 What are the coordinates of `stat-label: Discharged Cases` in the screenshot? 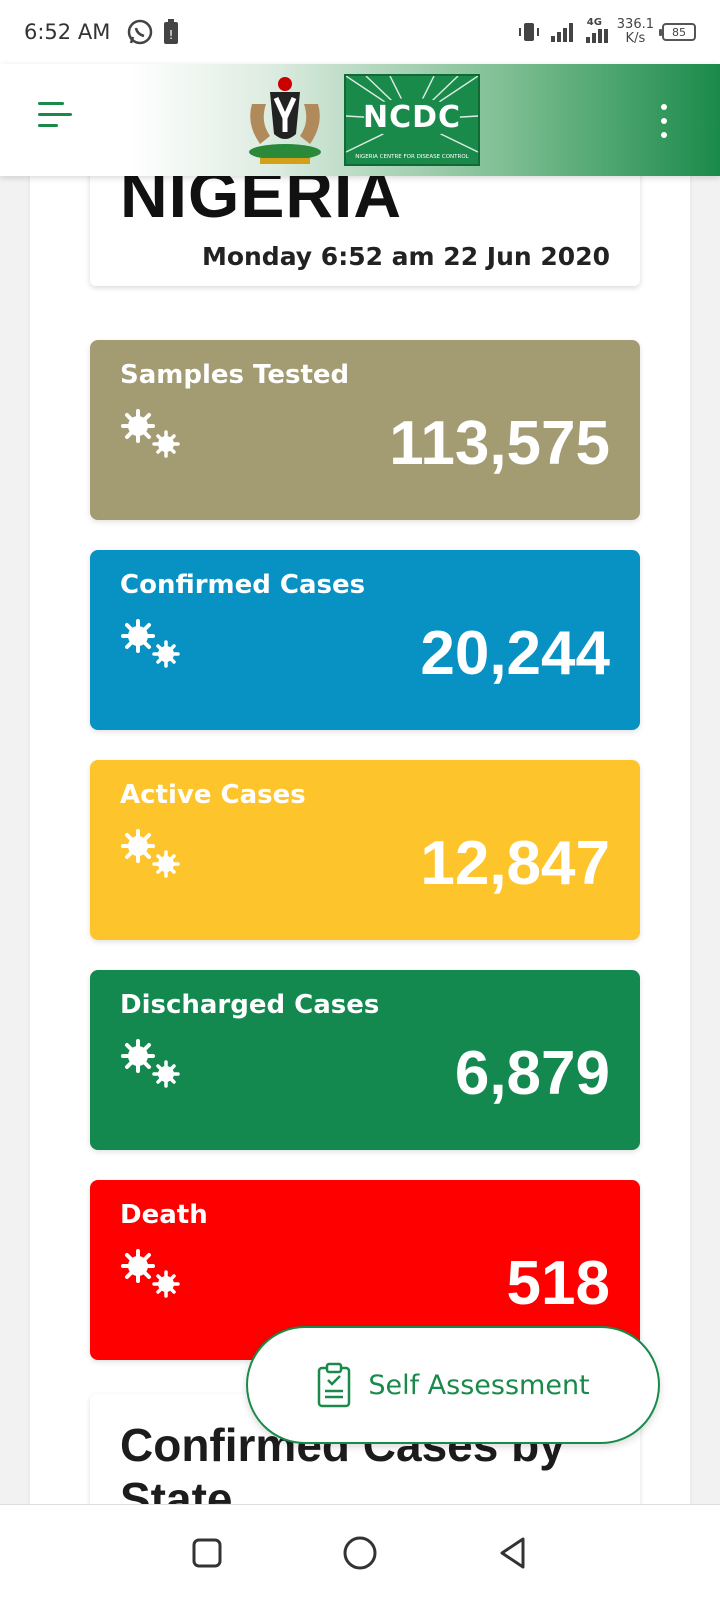 It's located at (250, 1005).